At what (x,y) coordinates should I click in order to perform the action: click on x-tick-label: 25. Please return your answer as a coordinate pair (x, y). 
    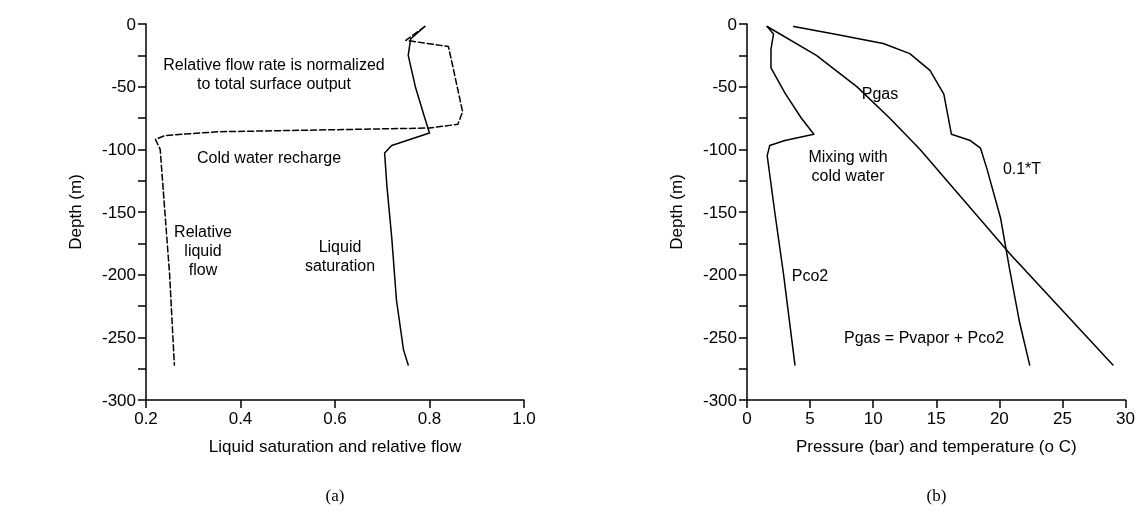
    Looking at the image, I should click on (1062, 418).